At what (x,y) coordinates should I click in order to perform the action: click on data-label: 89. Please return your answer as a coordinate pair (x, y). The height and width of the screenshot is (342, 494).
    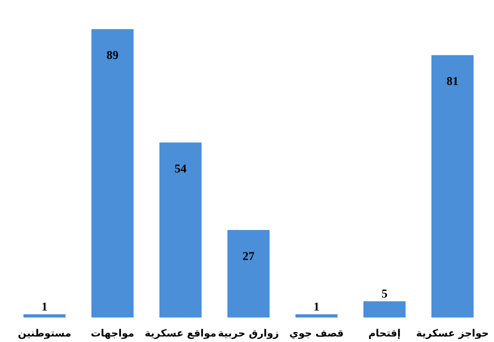
    Looking at the image, I should click on (112, 55).